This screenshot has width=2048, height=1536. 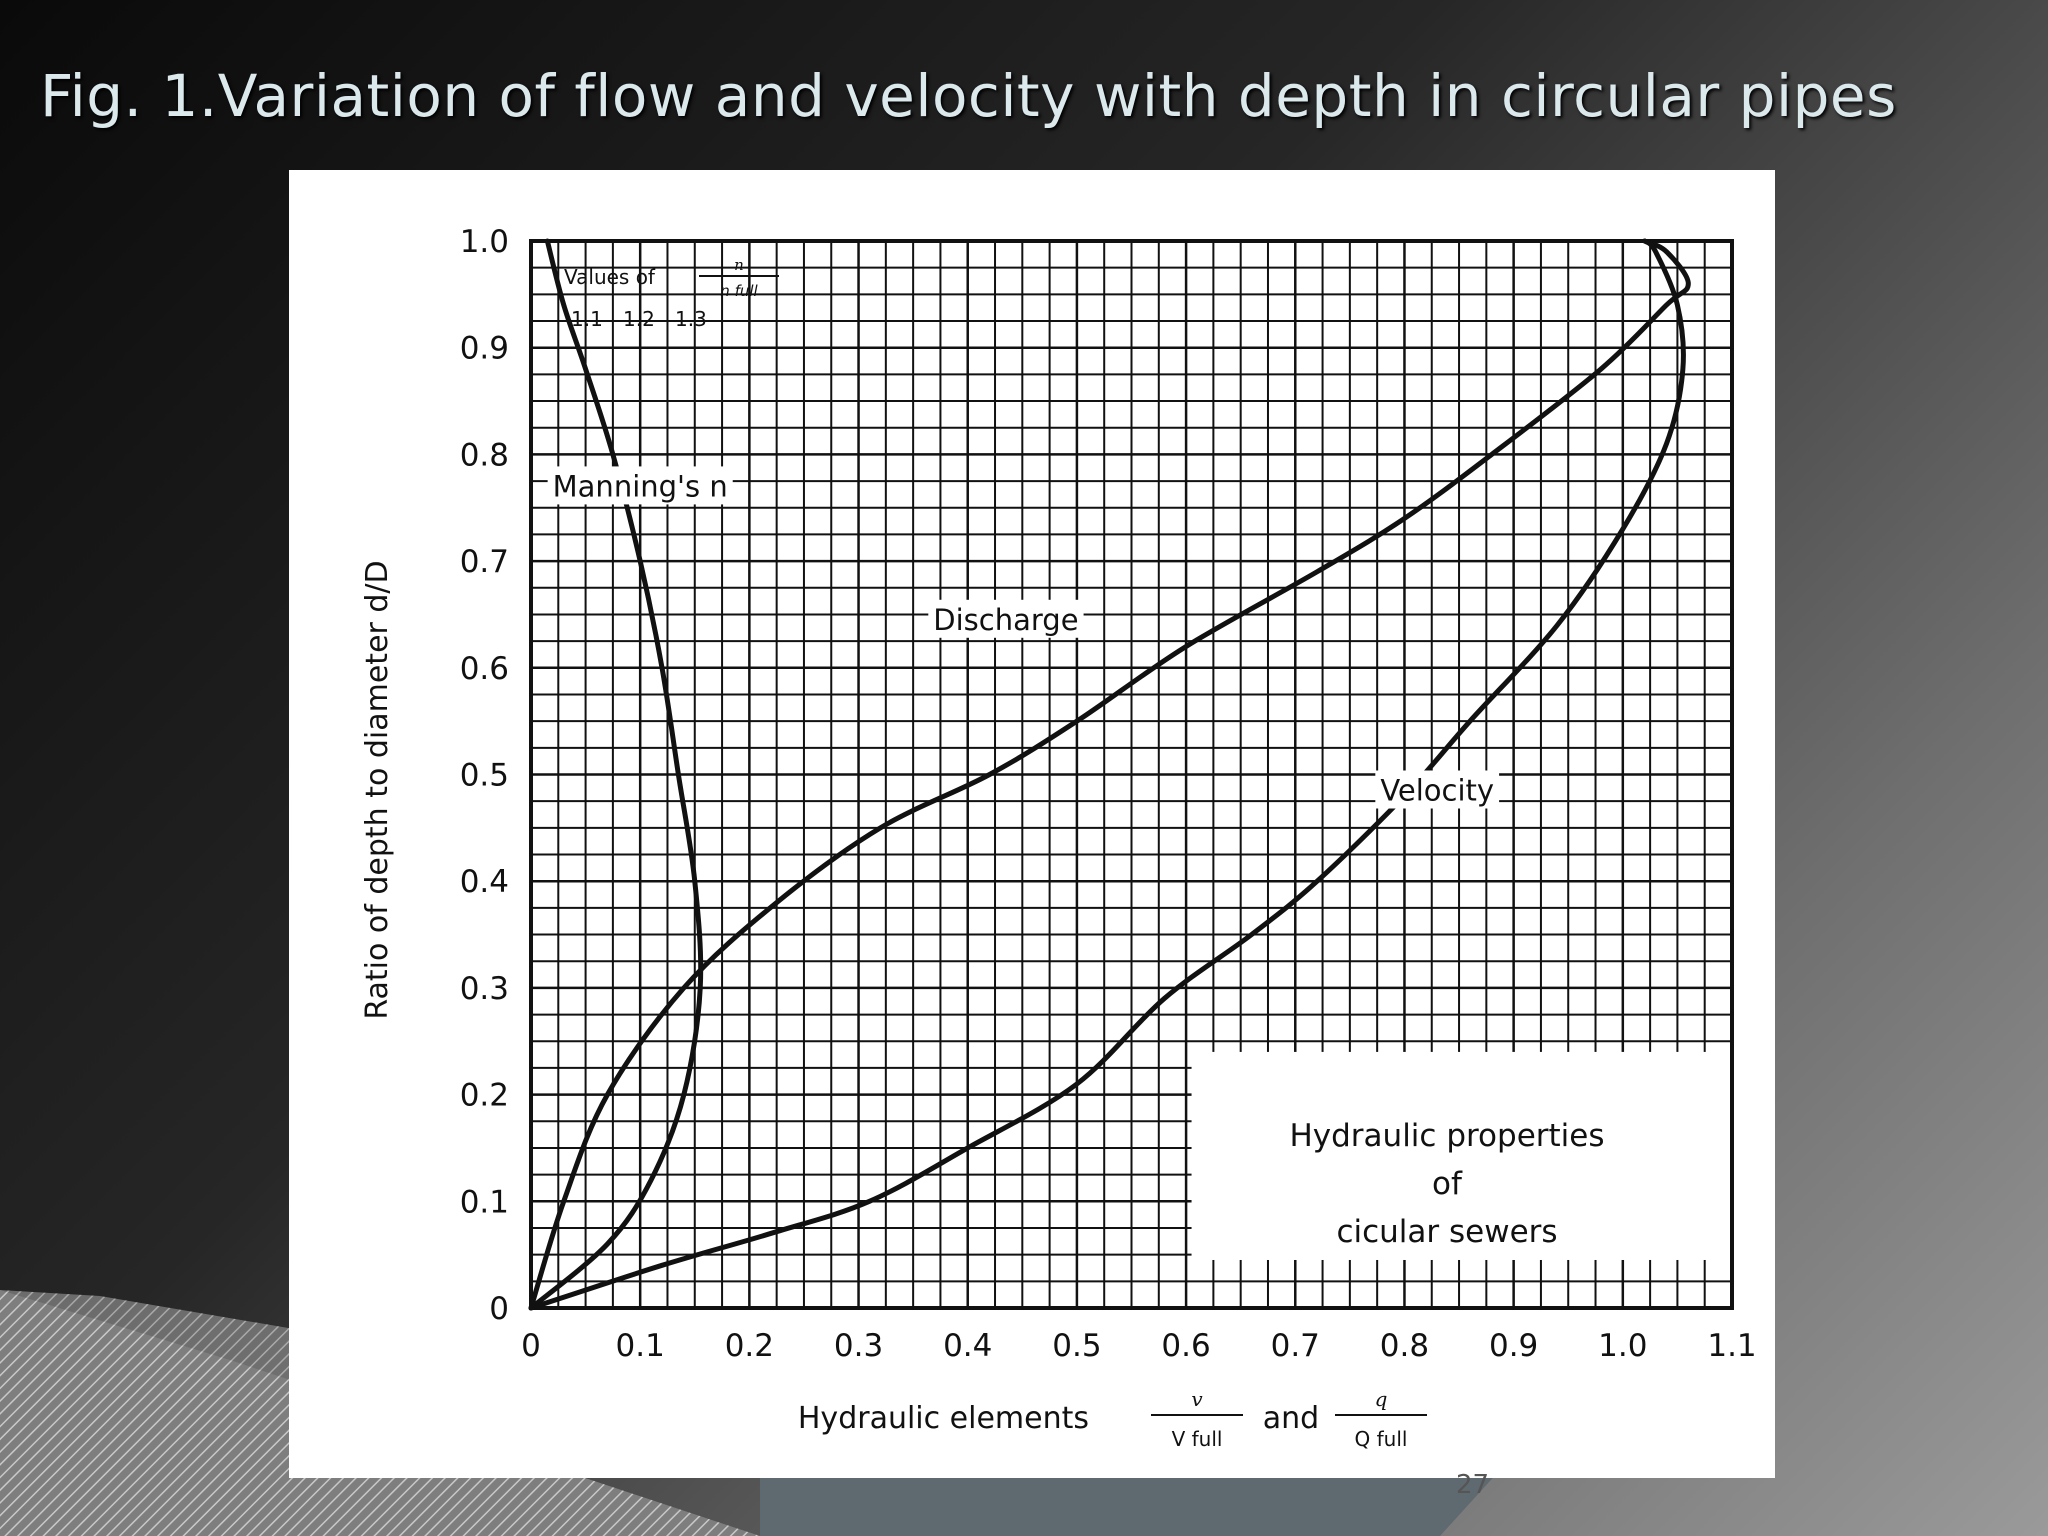 What do you see at coordinates (1381, 1399) in the screenshot?
I see `x-axis-fraction-2-num: q` at bounding box center [1381, 1399].